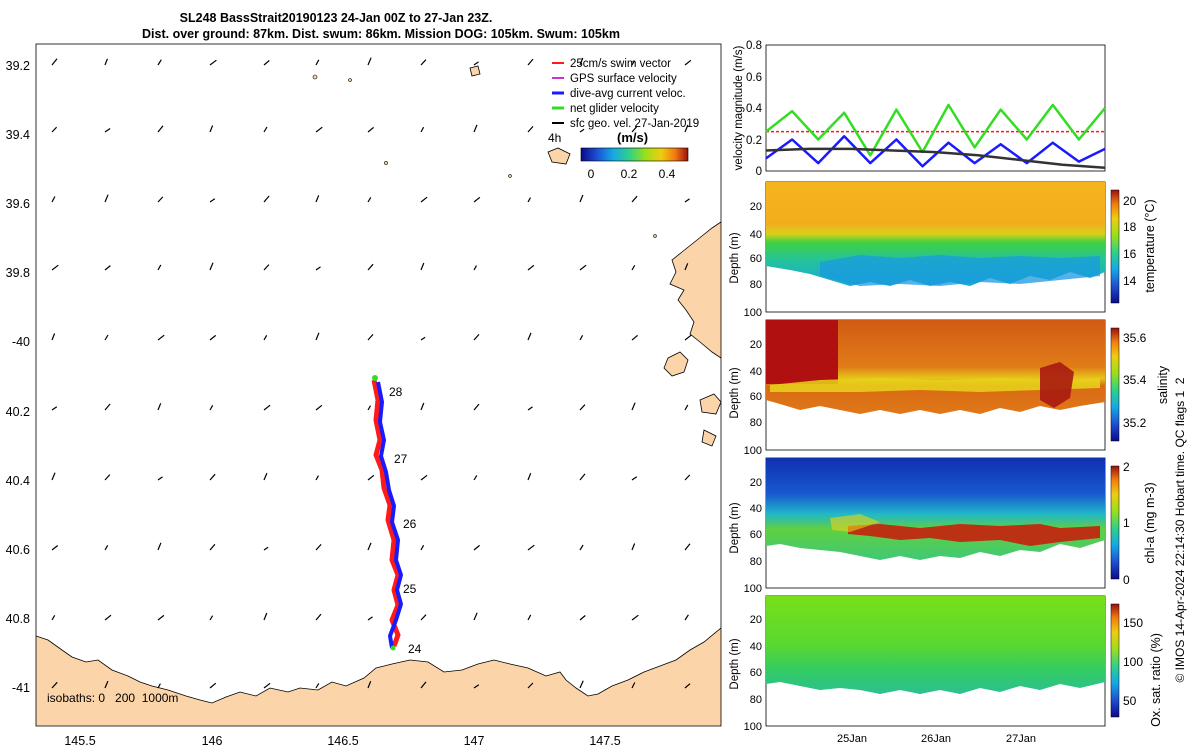  I want to click on land-tasmania, so click(378, 676).